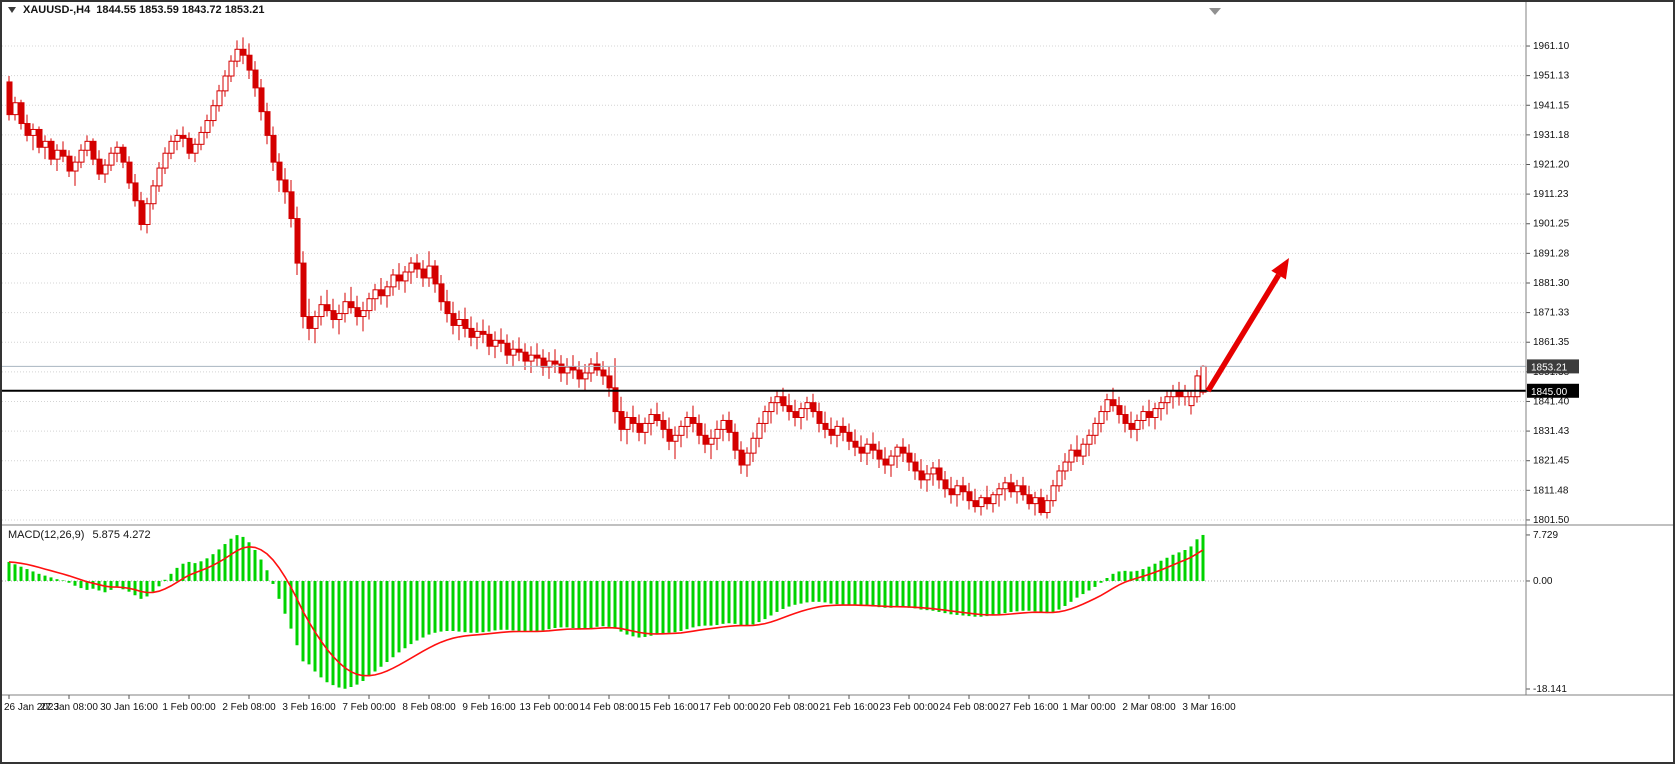  I want to click on trend-arrow, so click(1247, 325).